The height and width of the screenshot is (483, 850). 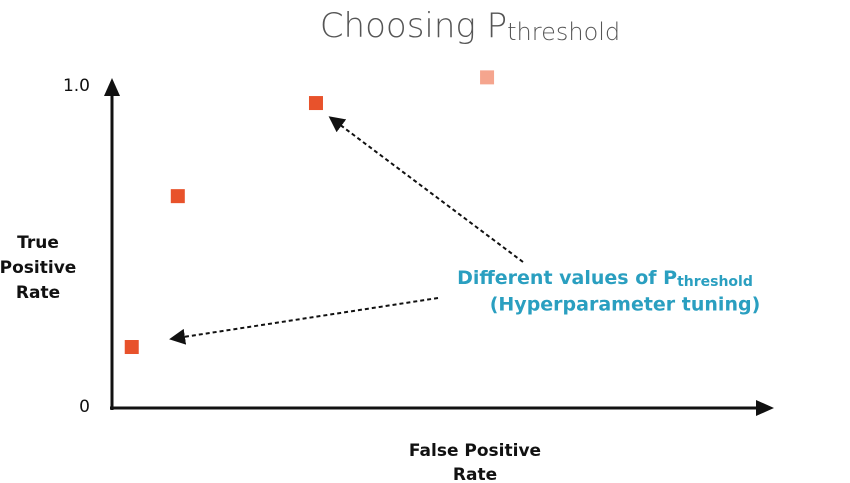 What do you see at coordinates (475, 474) in the screenshot?
I see `x-axis-label: Rate` at bounding box center [475, 474].